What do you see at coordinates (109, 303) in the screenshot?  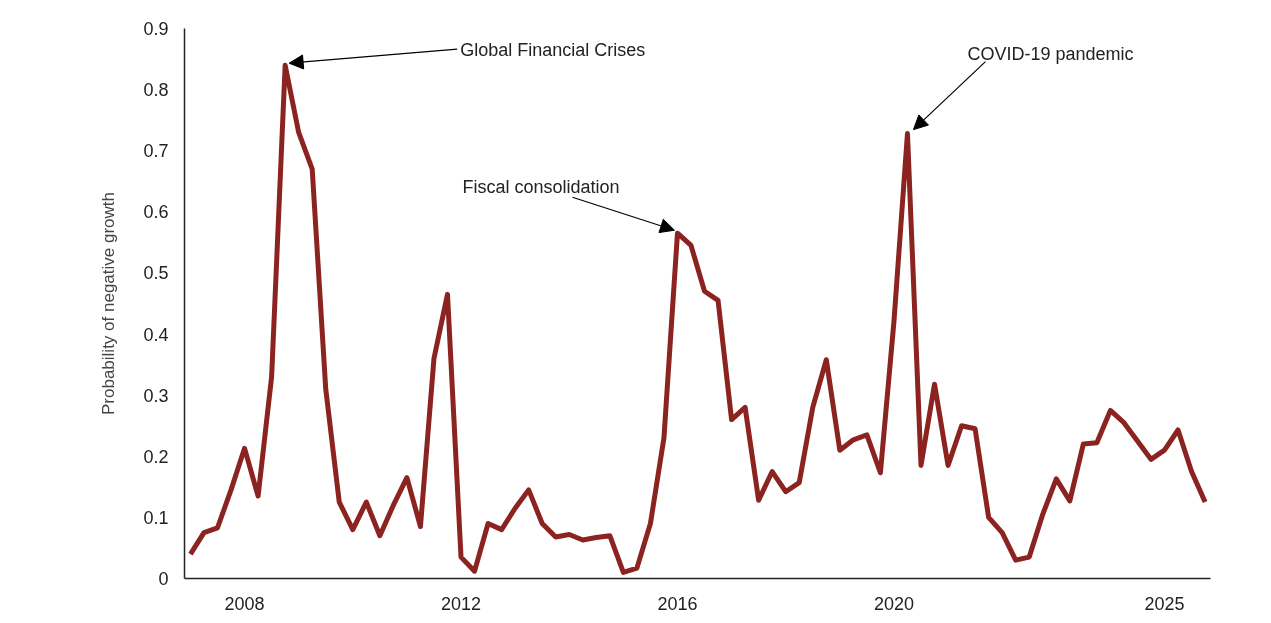 I see `y-axis-title: Probability of negative growth` at bounding box center [109, 303].